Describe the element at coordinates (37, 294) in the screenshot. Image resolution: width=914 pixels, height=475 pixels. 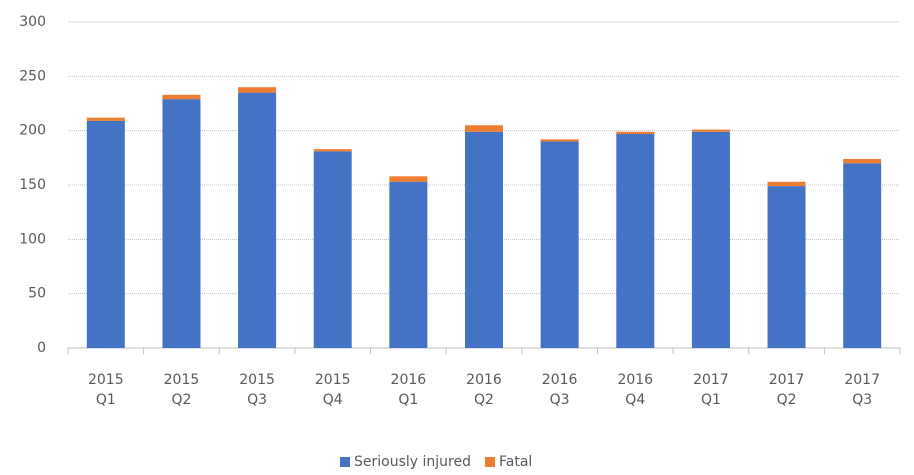
I see `y-tick-label: 50` at that location.